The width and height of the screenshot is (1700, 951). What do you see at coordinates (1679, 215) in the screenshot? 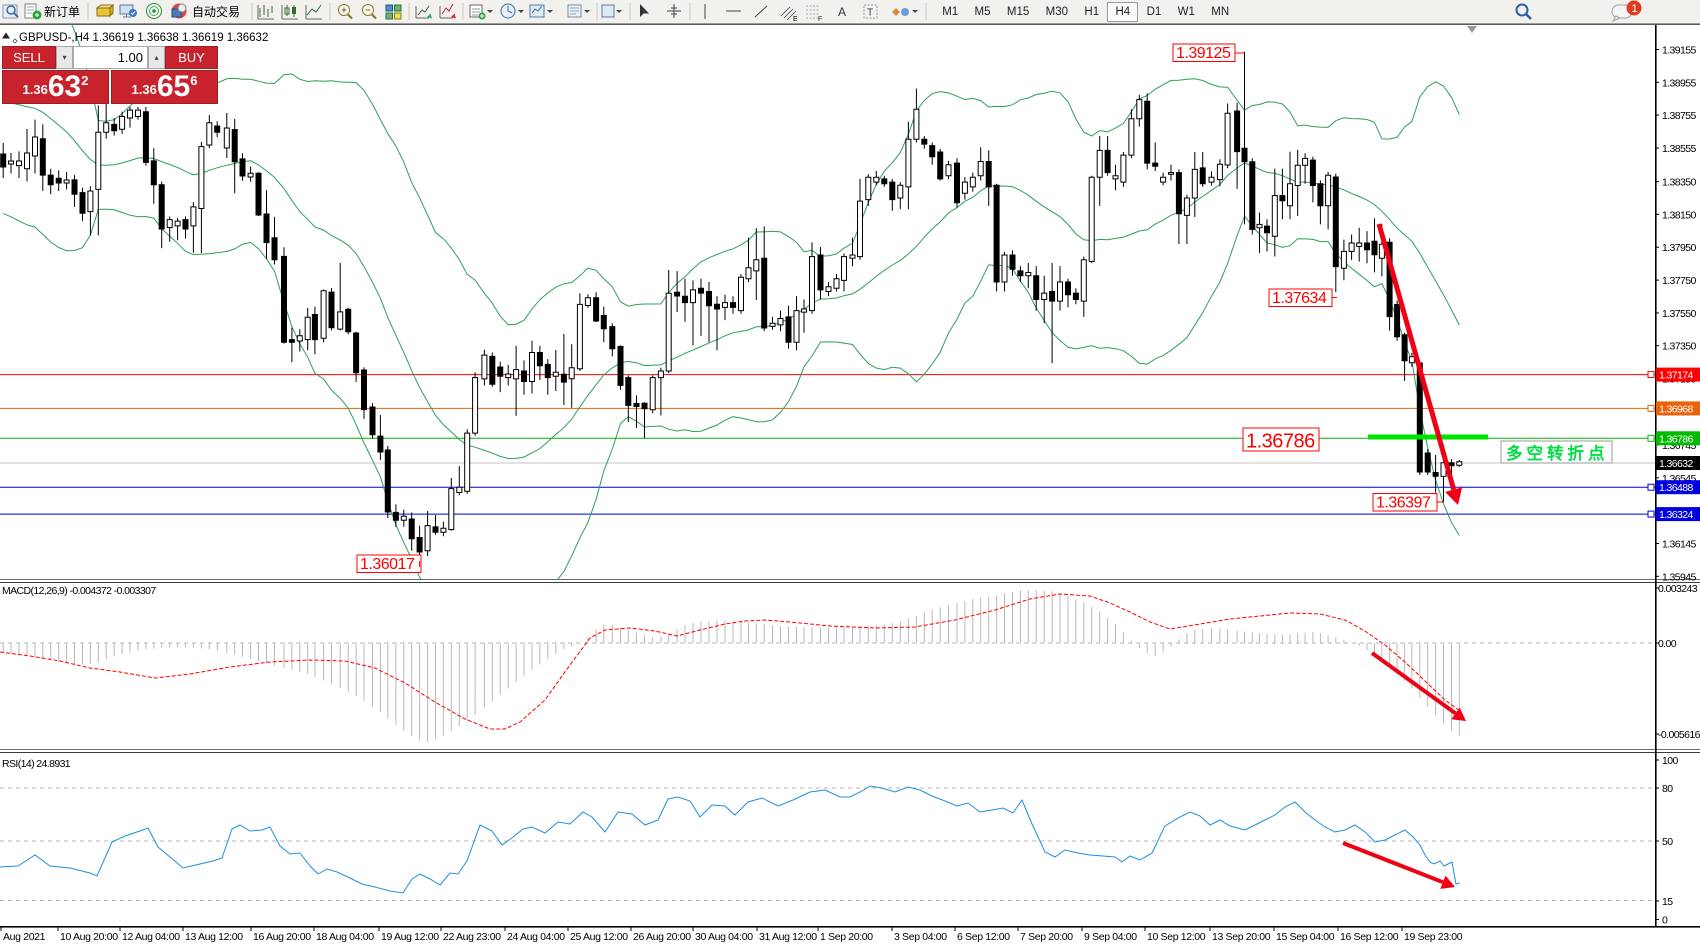
I see `svg-text: 1.38150` at bounding box center [1679, 215].